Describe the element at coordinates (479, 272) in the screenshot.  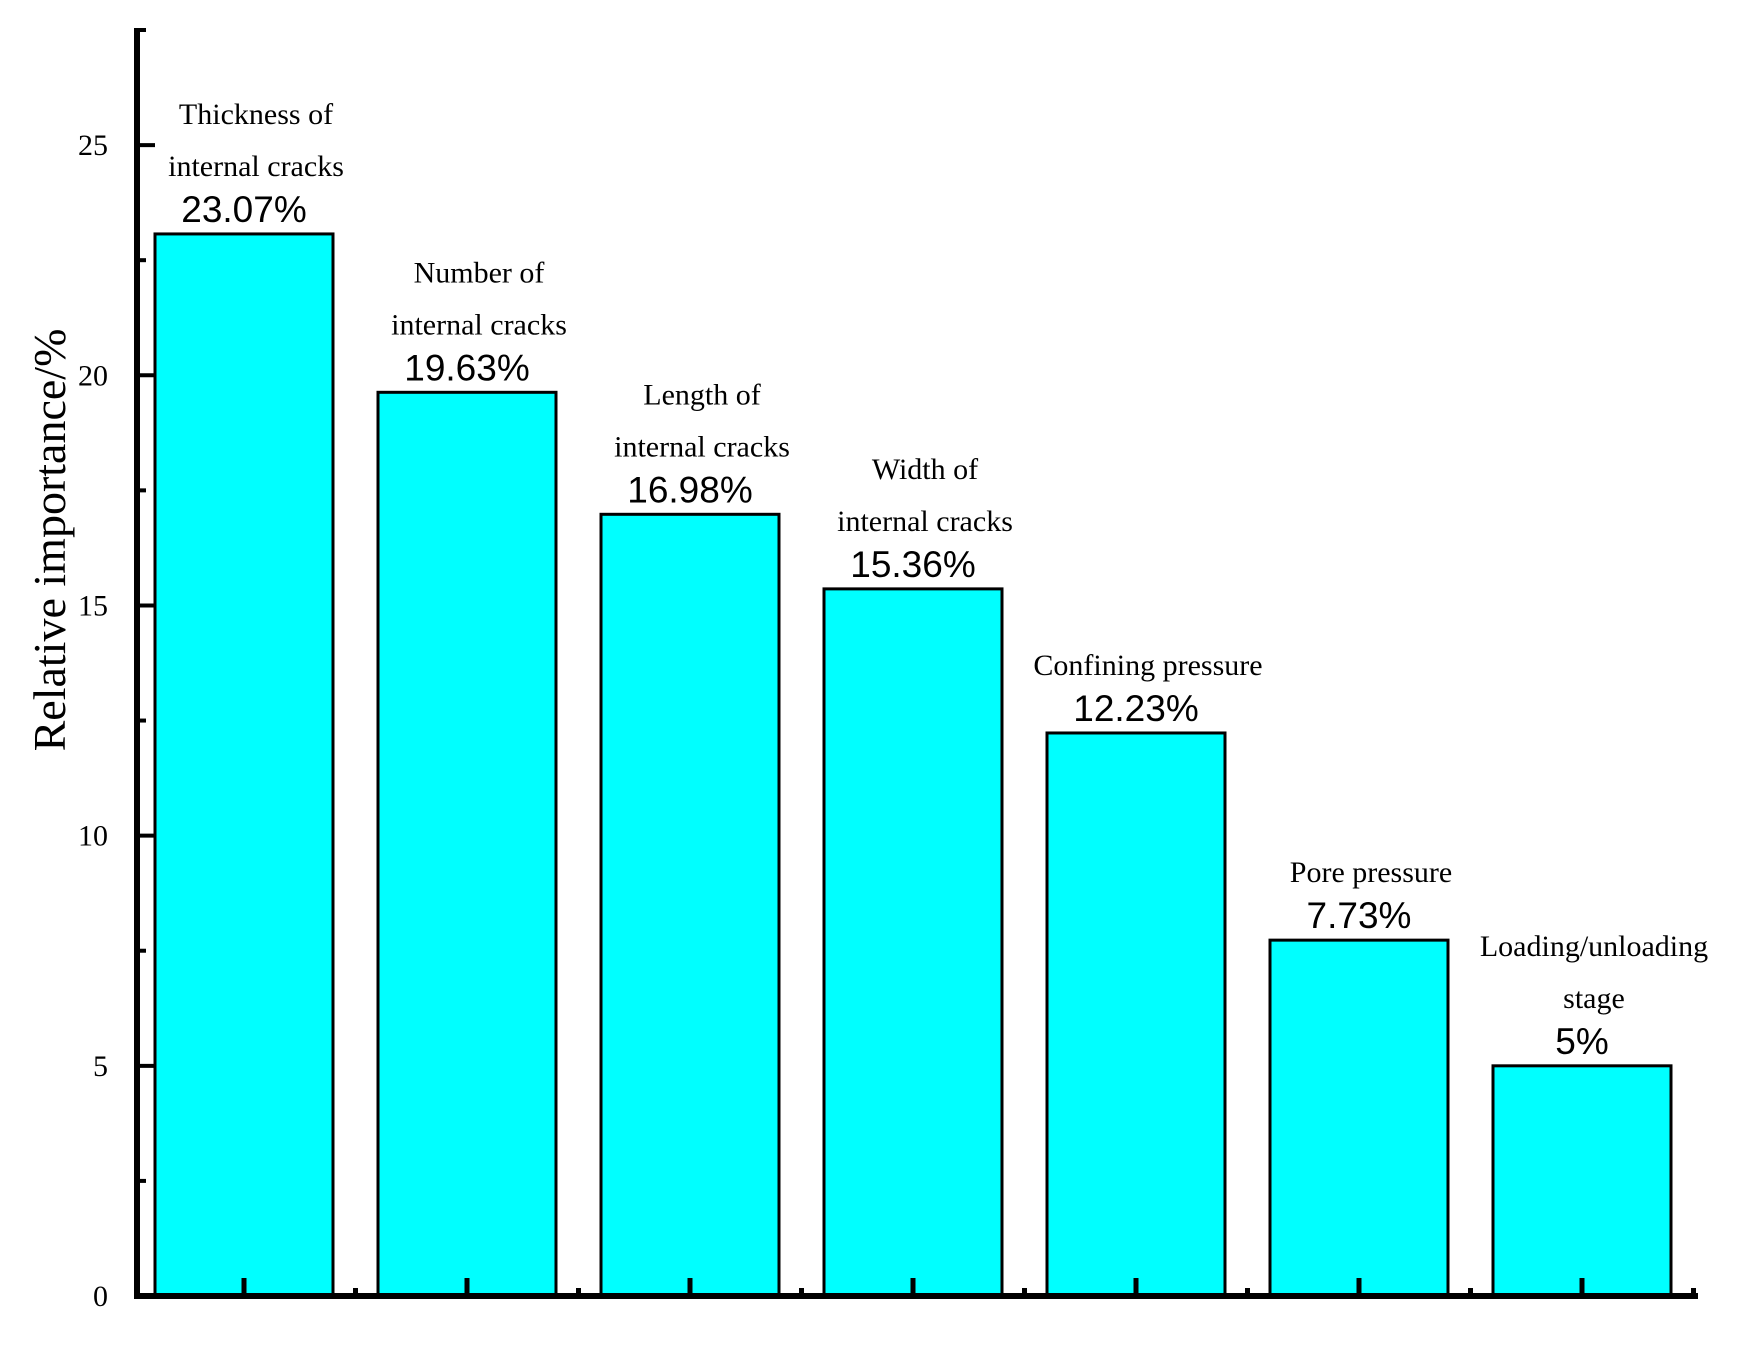
I see `bar-category-label: Number of` at that location.